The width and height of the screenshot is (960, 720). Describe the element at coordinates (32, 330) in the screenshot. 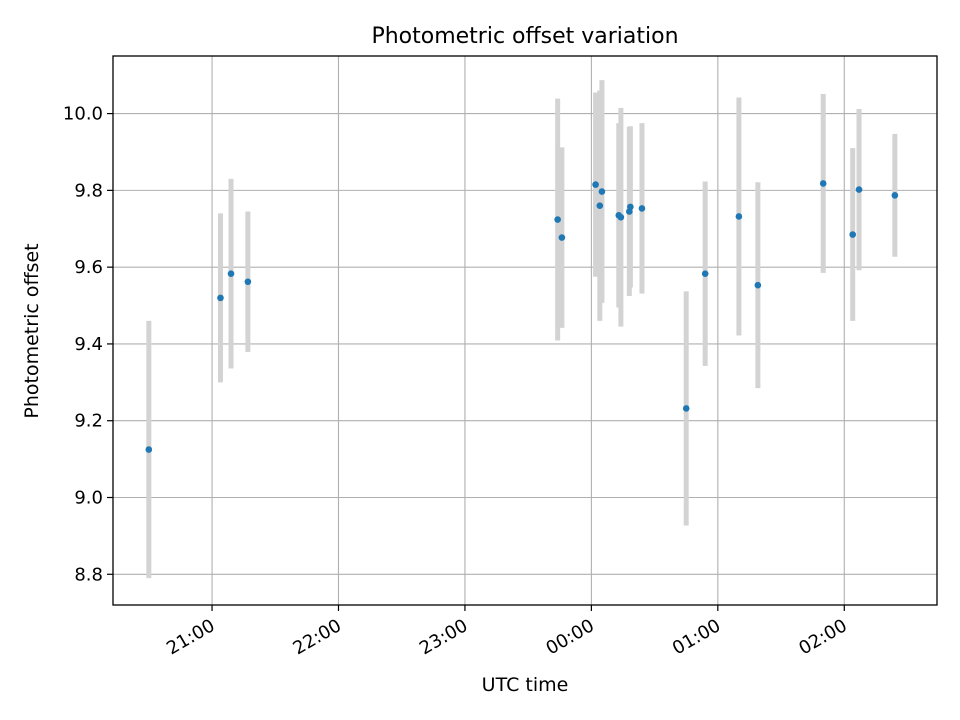

I see `y-axis-label: Photometric offset` at that location.